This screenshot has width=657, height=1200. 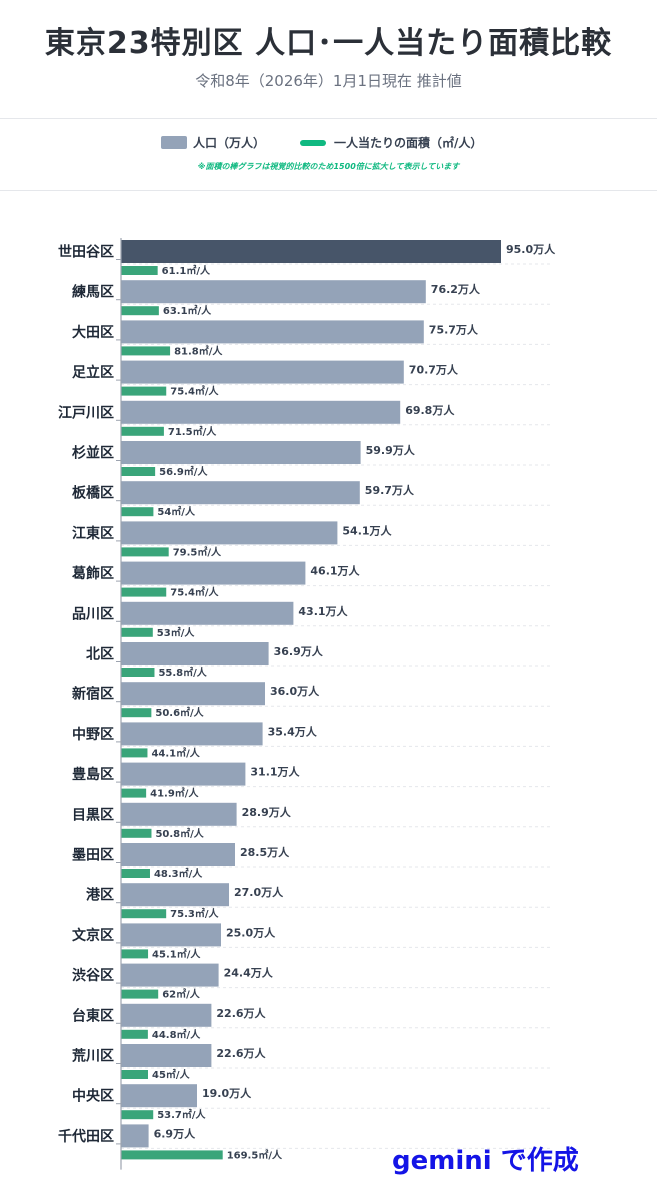 What do you see at coordinates (187, 310) in the screenshot?
I see `area-value-label: 63.1㎡/人` at bounding box center [187, 310].